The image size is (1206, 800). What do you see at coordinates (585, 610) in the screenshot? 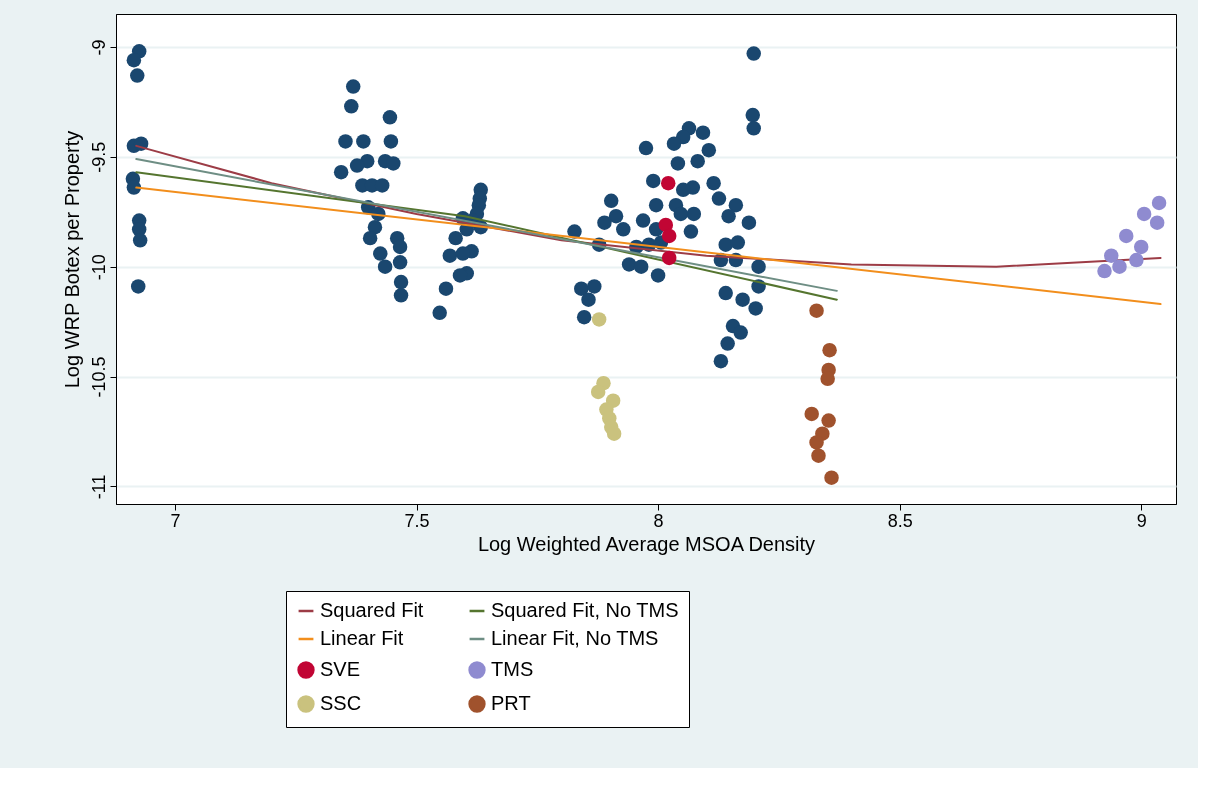
I see `legend-label: Squared Fit, No TMS` at bounding box center [585, 610].